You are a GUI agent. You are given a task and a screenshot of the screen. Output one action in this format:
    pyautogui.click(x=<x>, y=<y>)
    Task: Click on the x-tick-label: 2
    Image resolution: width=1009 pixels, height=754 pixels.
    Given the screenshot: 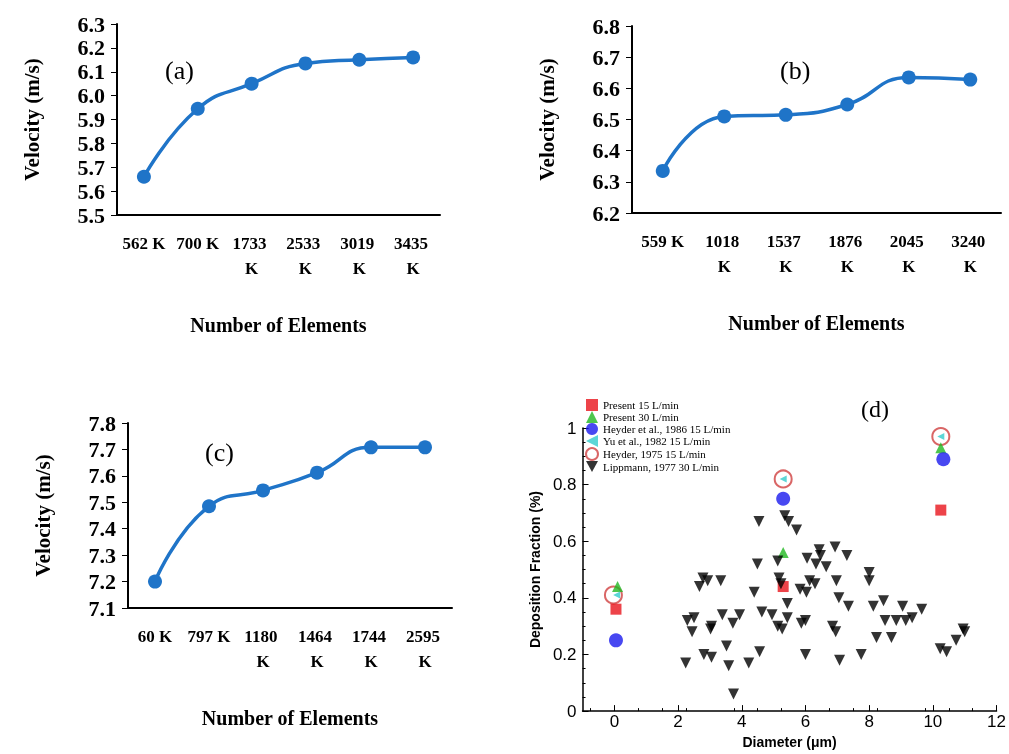 What is the action you would take?
    pyautogui.click(x=678, y=722)
    